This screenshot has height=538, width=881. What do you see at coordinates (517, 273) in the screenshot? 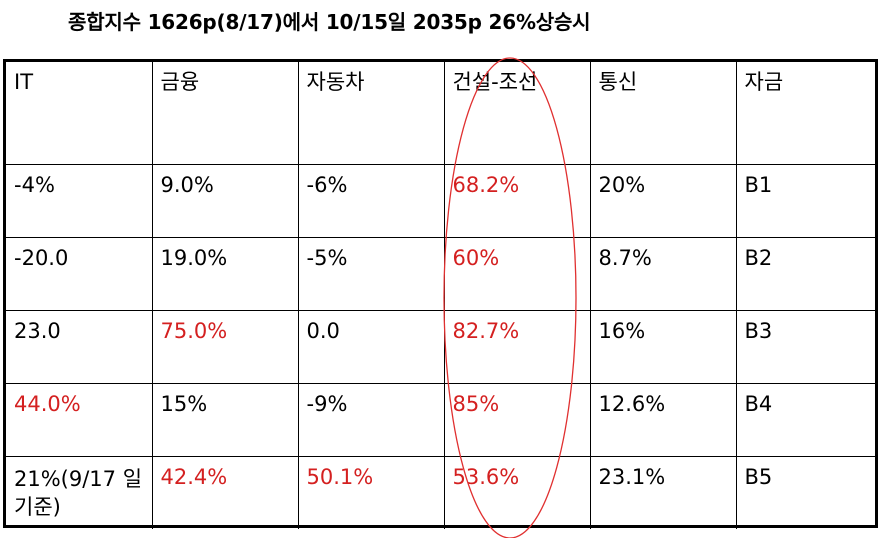
I see `table-cell: 60%` at bounding box center [517, 273].